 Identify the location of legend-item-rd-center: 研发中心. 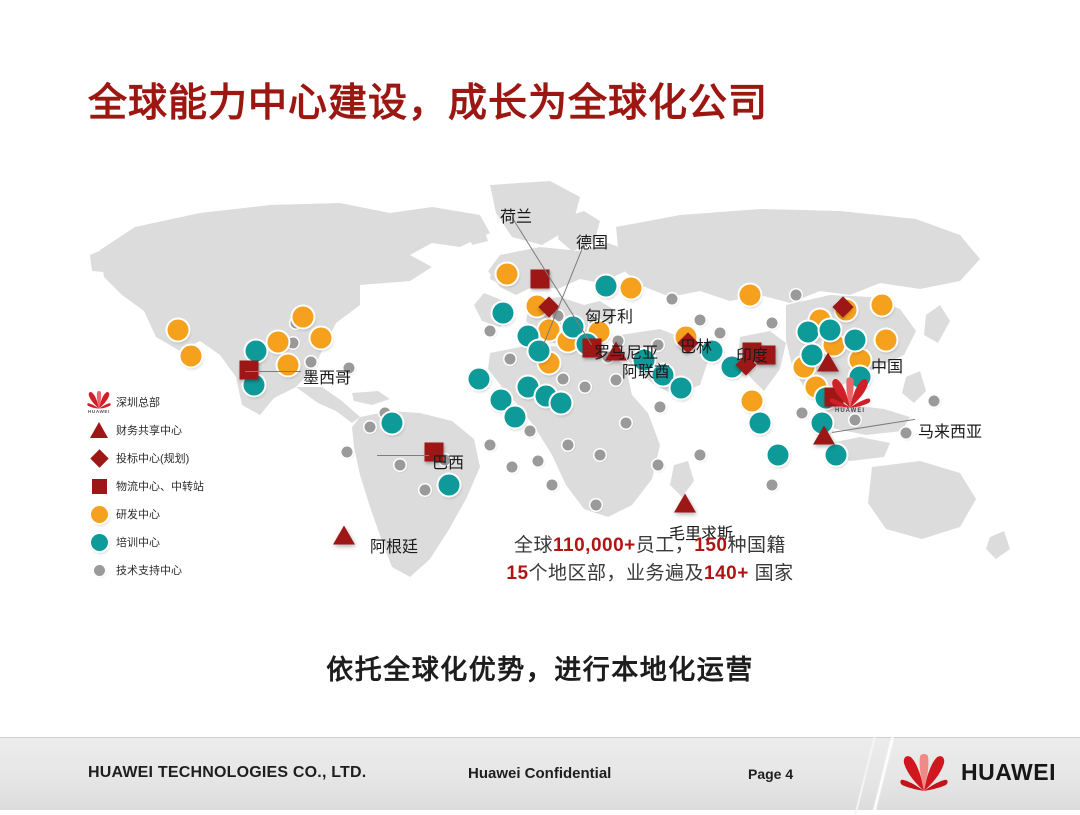
(177, 514).